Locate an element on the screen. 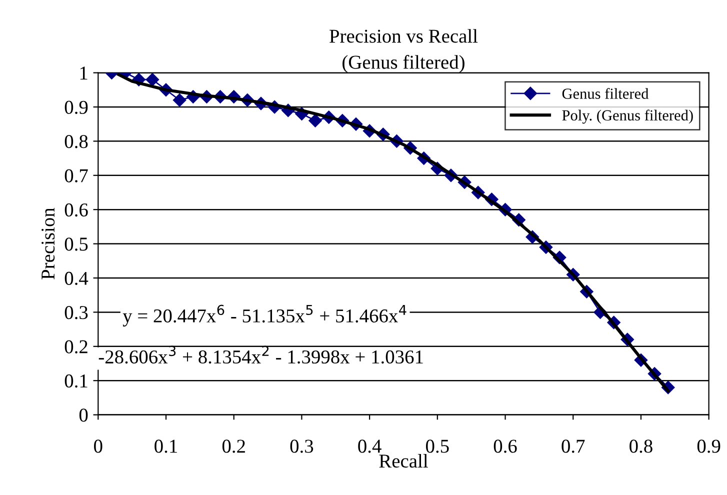 This screenshot has height=495, width=727. legend-label: Genus filtered is located at coordinates (605, 93).